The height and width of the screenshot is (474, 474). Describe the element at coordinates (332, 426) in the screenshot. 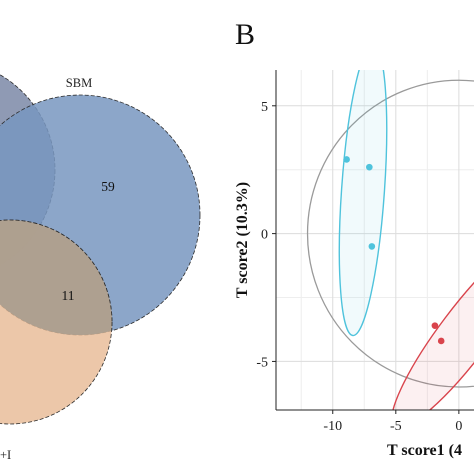

I see `x-tick-label: -10` at that location.